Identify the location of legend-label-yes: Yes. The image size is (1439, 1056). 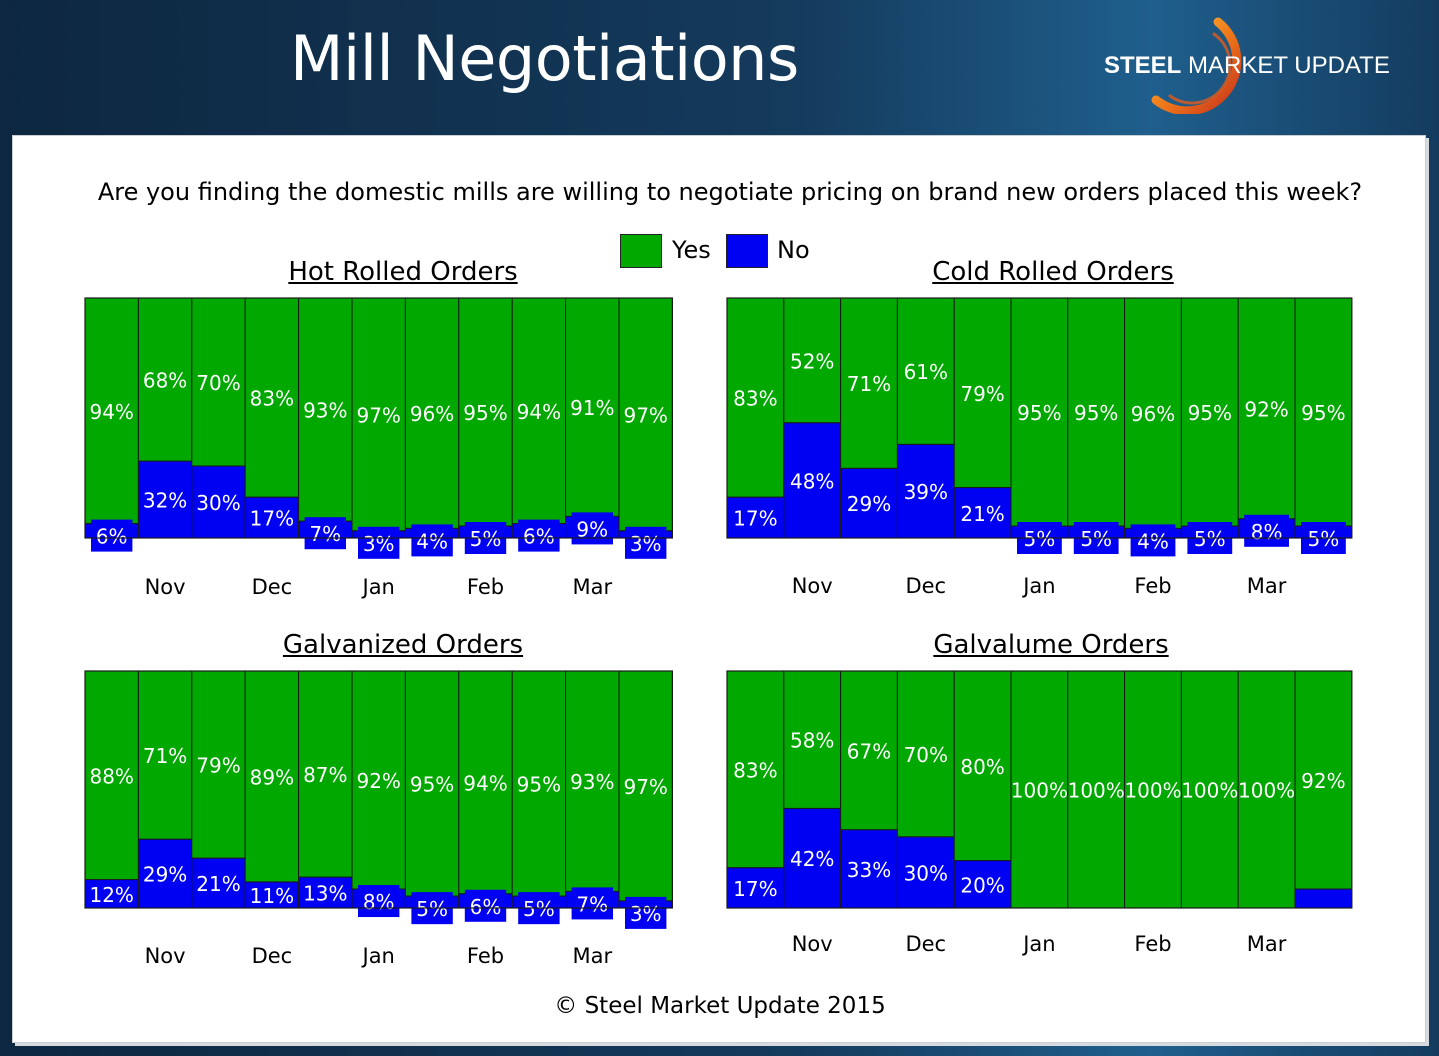
(691, 250).